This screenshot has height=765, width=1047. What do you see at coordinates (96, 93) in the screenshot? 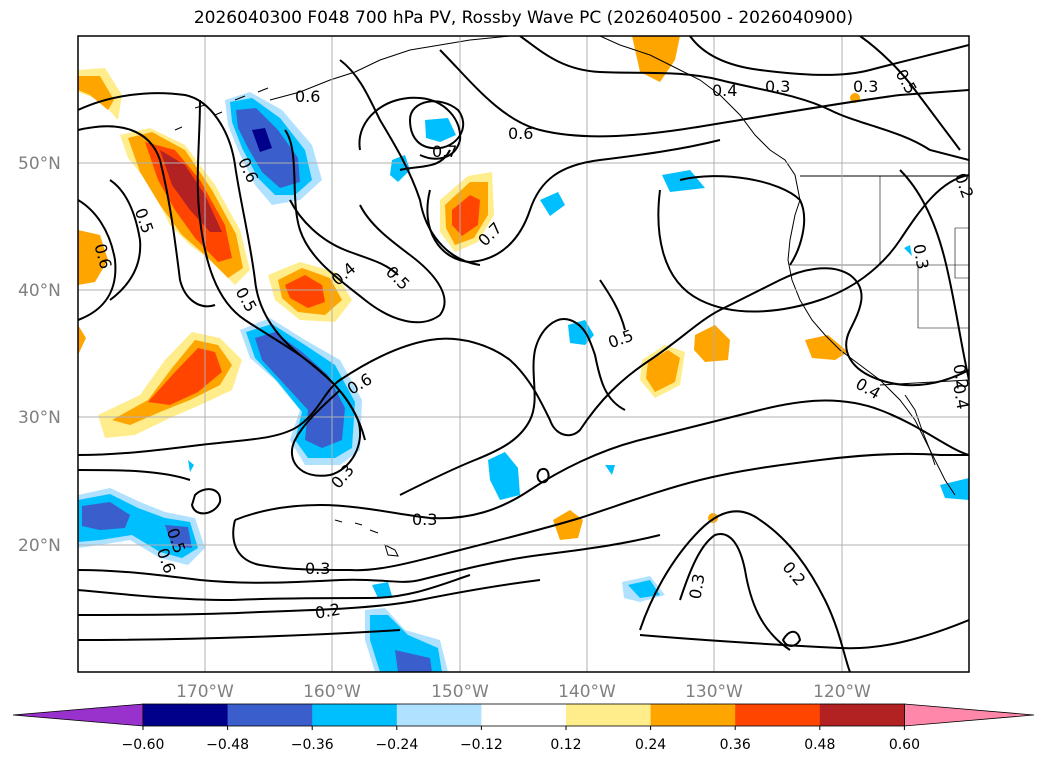
I see `shade-warm-2b` at bounding box center [96, 93].